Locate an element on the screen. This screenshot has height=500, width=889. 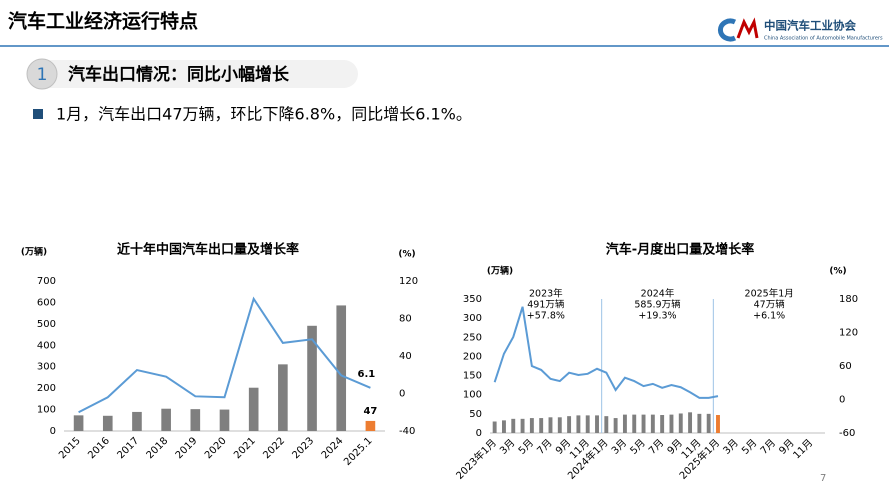
bullet-marker is located at coordinates (38, 114).